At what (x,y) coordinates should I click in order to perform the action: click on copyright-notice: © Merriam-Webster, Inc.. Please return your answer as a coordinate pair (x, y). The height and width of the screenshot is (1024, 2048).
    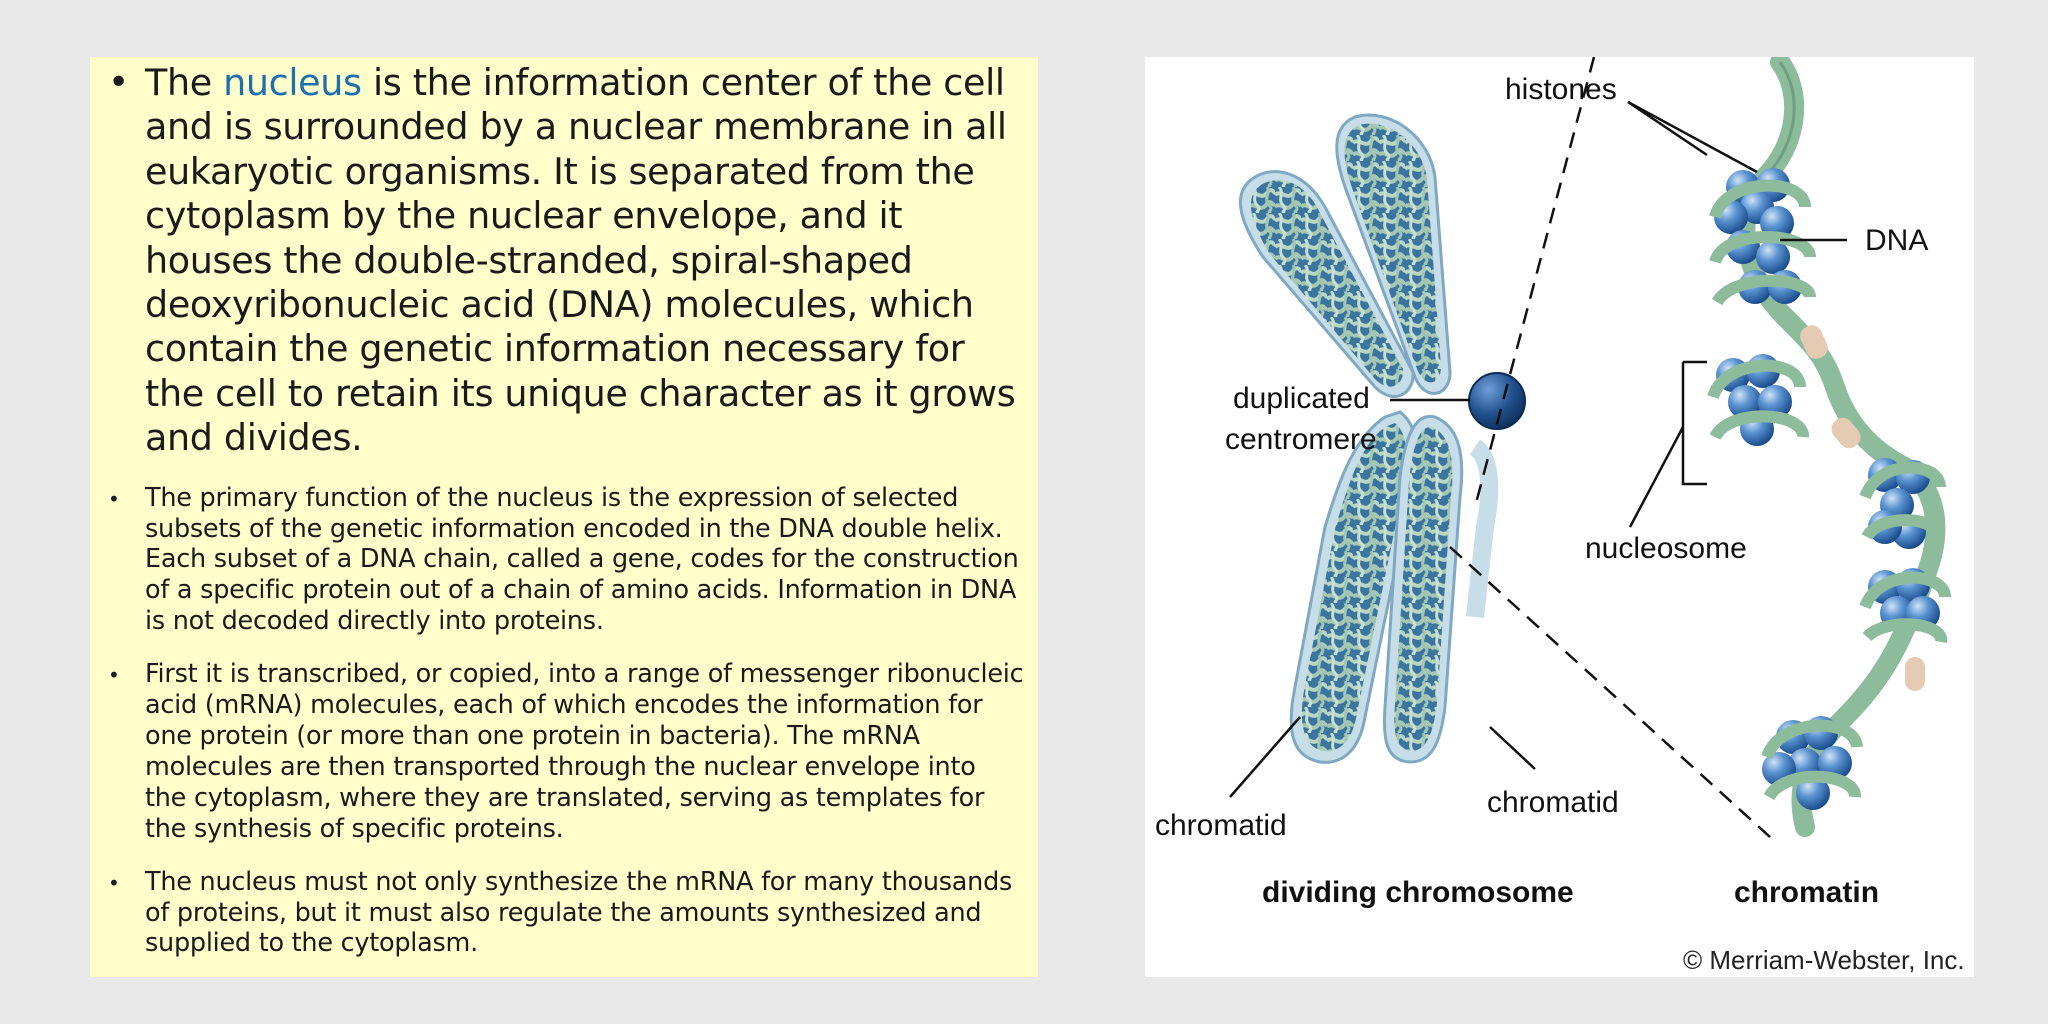
    Looking at the image, I should click on (1824, 960).